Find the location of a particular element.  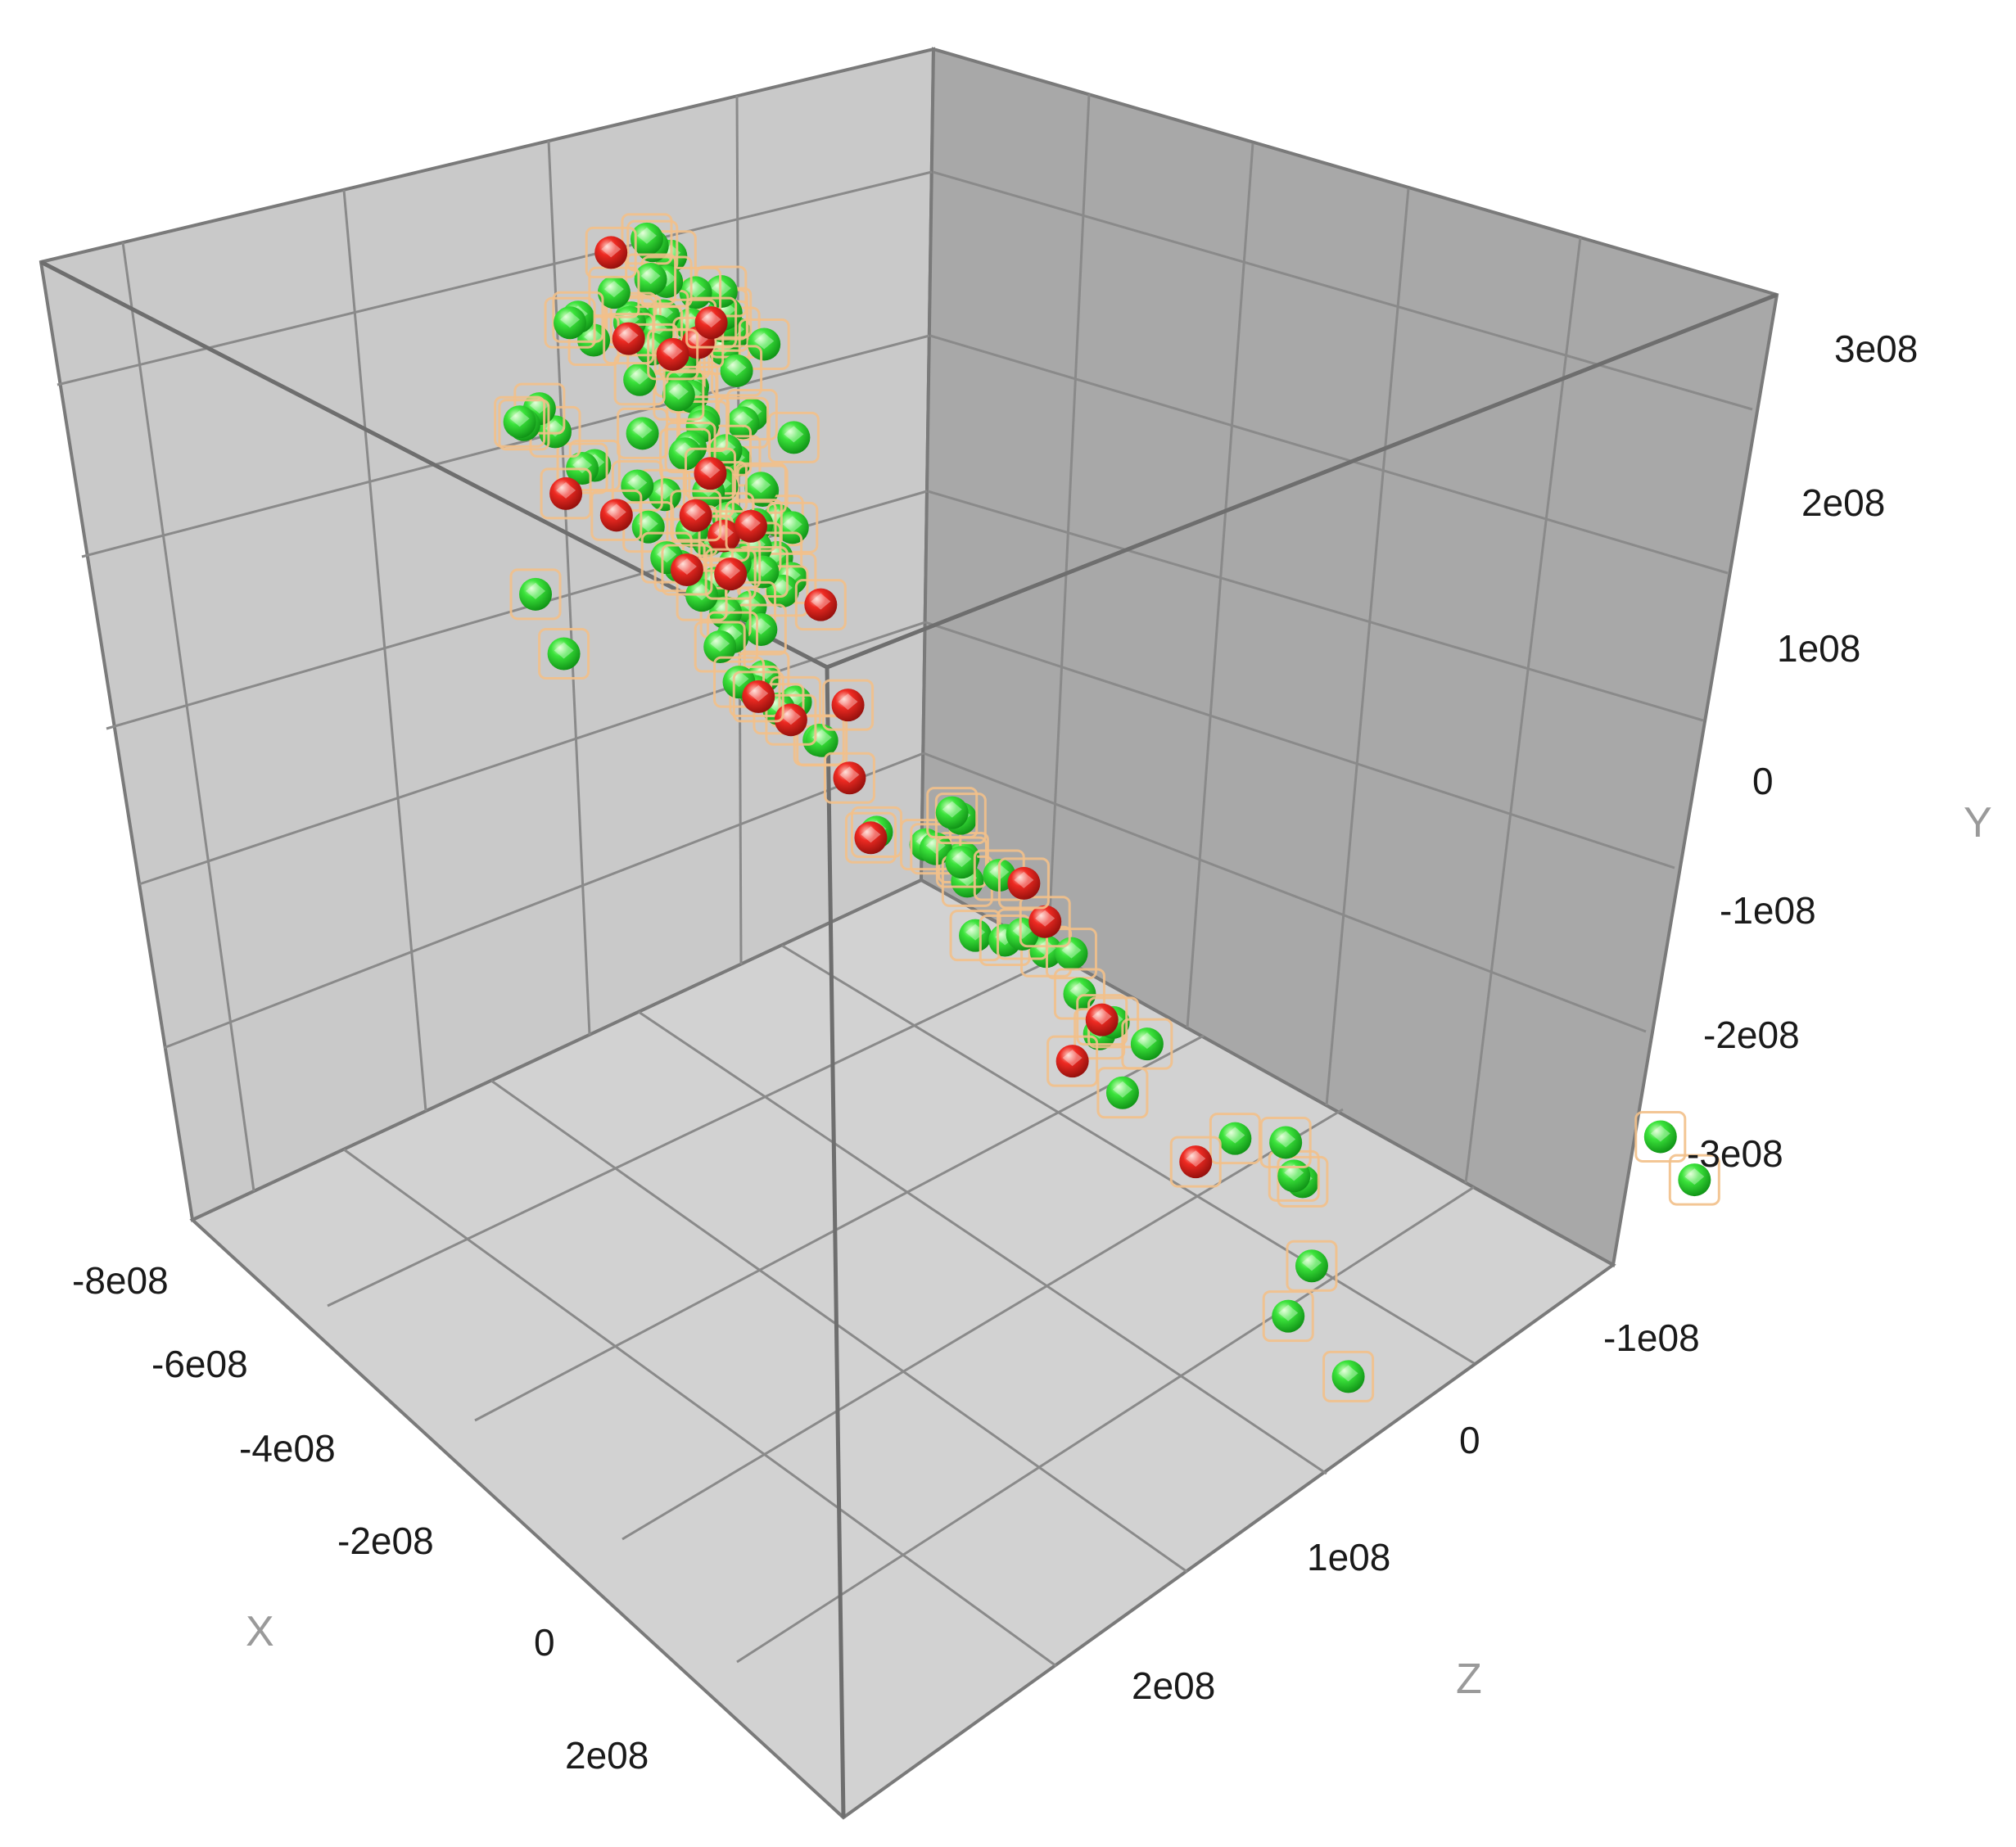

z-tick-label: -1e08 is located at coordinates (1652, 1337).